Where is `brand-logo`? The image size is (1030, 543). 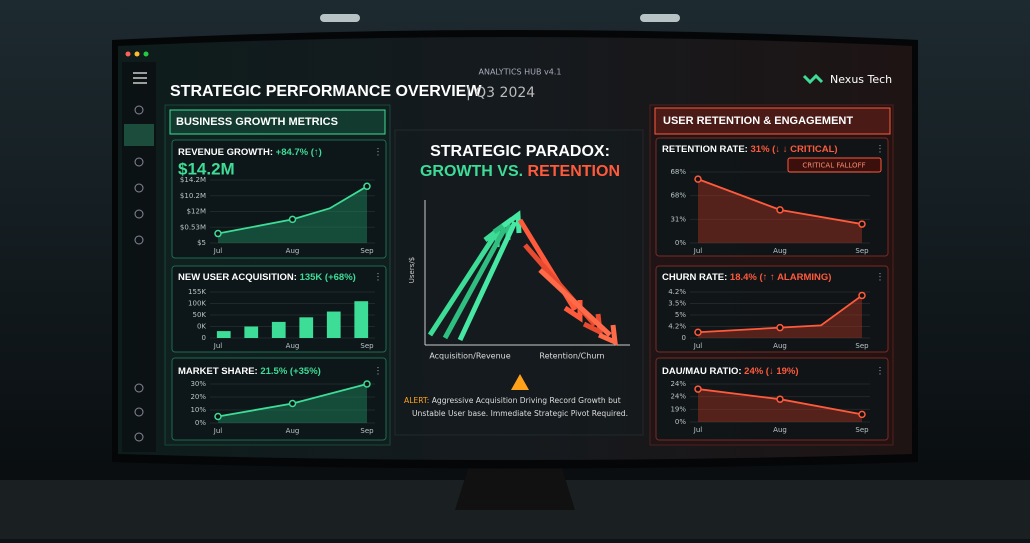
brand-logo is located at coordinates (813, 79).